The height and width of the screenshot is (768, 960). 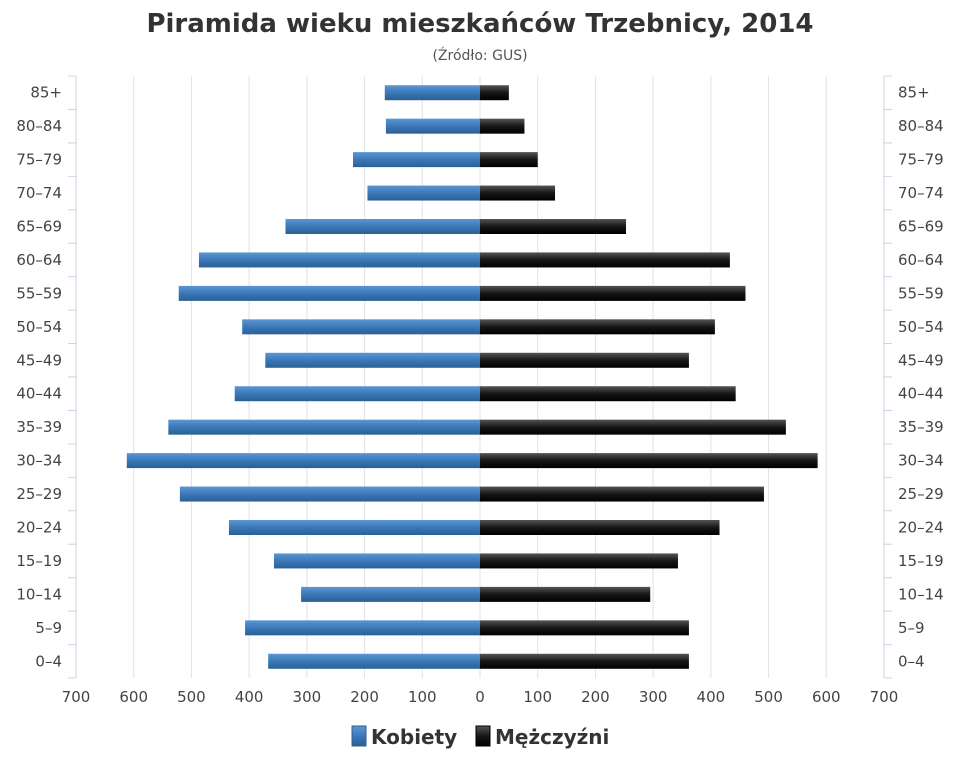 What do you see at coordinates (39, 594) in the screenshot?
I see `category-label-left: 10–14` at bounding box center [39, 594].